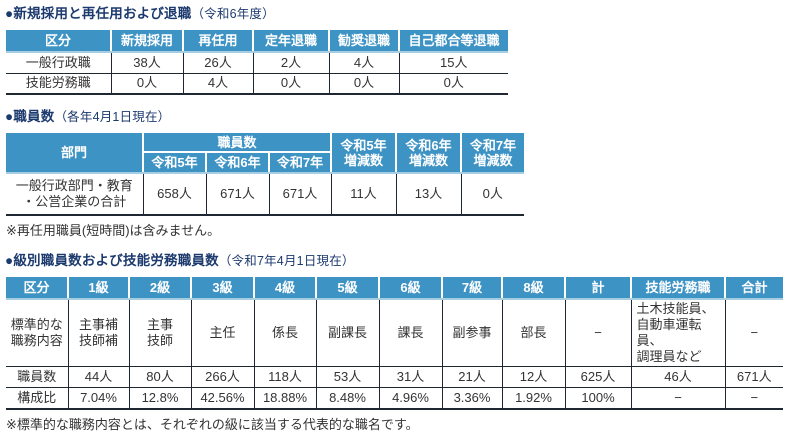 This screenshot has width=790, height=433. Describe the element at coordinates (299, 163) in the screenshot. I see `col-header-year-r7: 令和7年` at that location.